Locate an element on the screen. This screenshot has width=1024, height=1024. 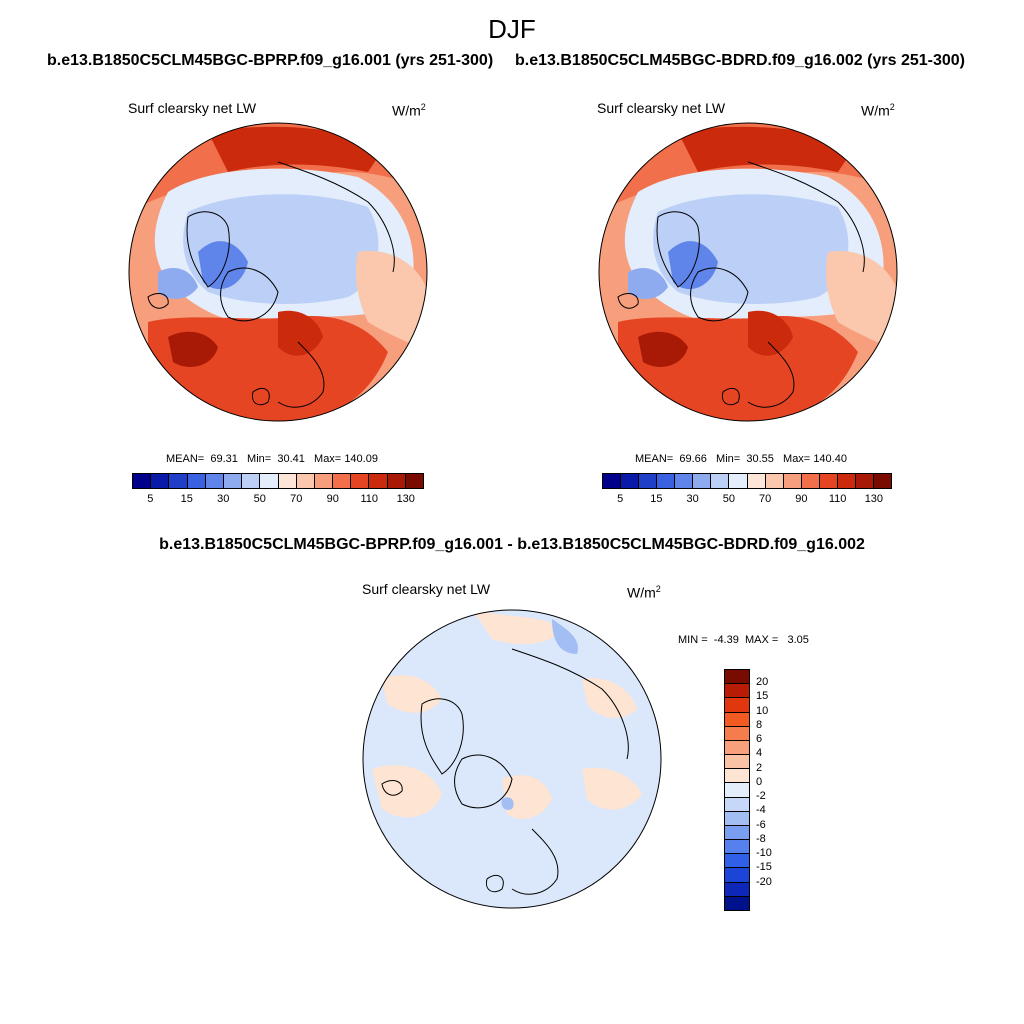
colorbar-level-label: 8 is located at coordinates (759, 724).